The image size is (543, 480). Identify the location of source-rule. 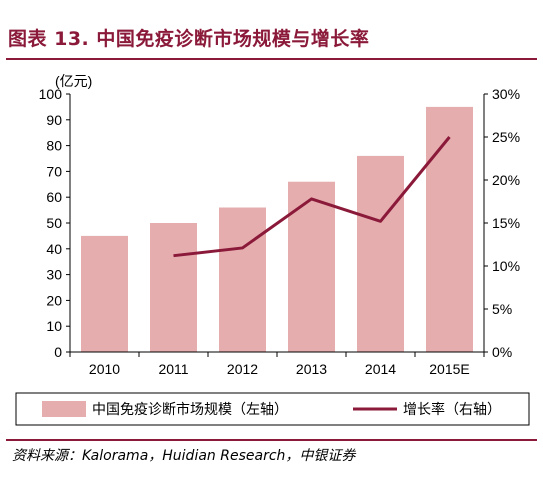
(271, 440).